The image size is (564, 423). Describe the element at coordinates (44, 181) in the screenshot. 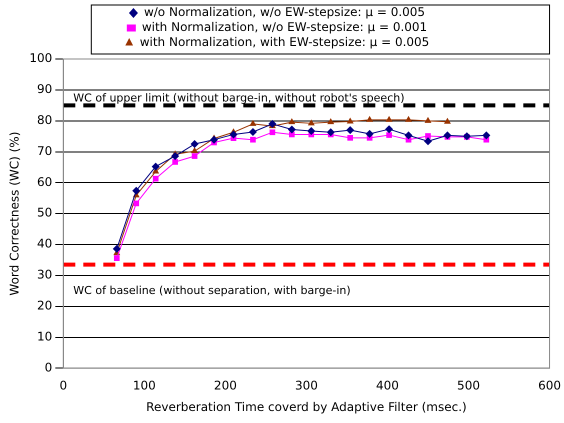

I see `y-tick-label: 60` at that location.